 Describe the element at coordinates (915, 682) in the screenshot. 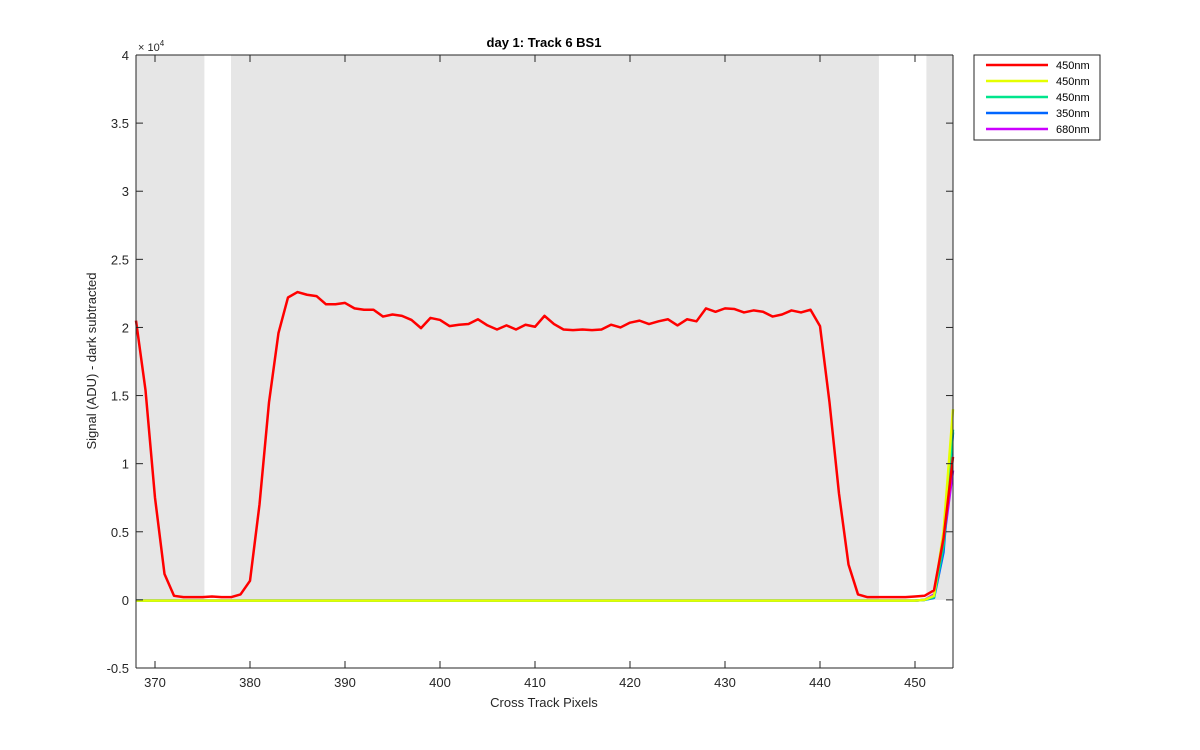

I see `x-tick-label: 450` at that location.